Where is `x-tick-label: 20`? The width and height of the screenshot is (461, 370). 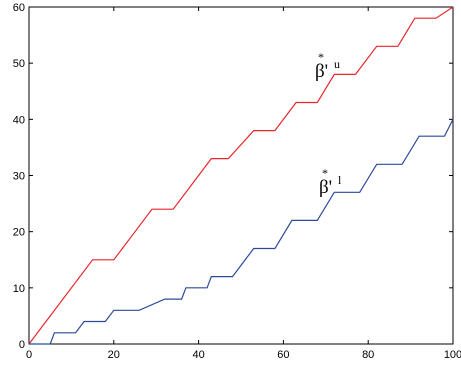 x-tick-label: 20 is located at coordinates (114, 355).